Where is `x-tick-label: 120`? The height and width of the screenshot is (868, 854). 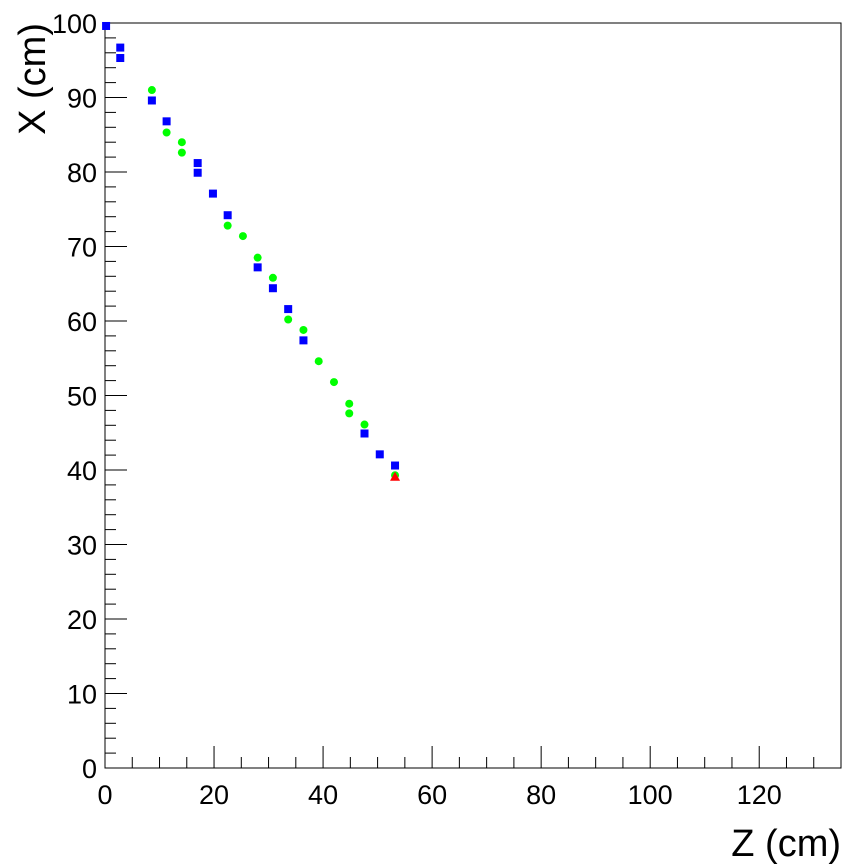
x-tick-label: 120 is located at coordinates (759, 795).